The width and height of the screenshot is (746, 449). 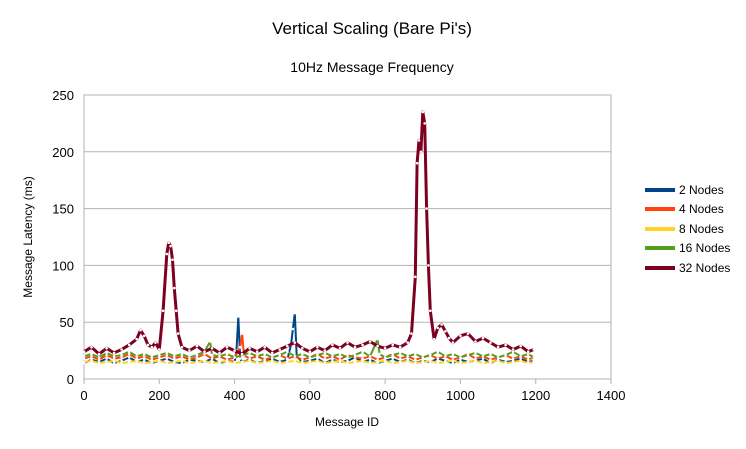 What do you see at coordinates (372, 28) in the screenshot?
I see `chart-title: Vertical Scaling (Bare Pi's)` at bounding box center [372, 28].